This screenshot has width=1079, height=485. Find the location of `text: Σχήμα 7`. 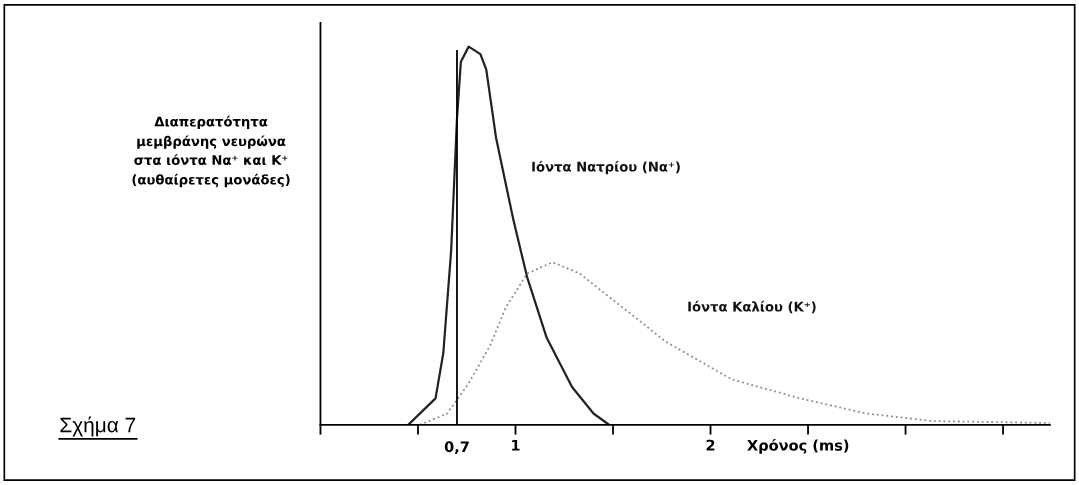

text: Σχήμα 7 is located at coordinates (98, 426).